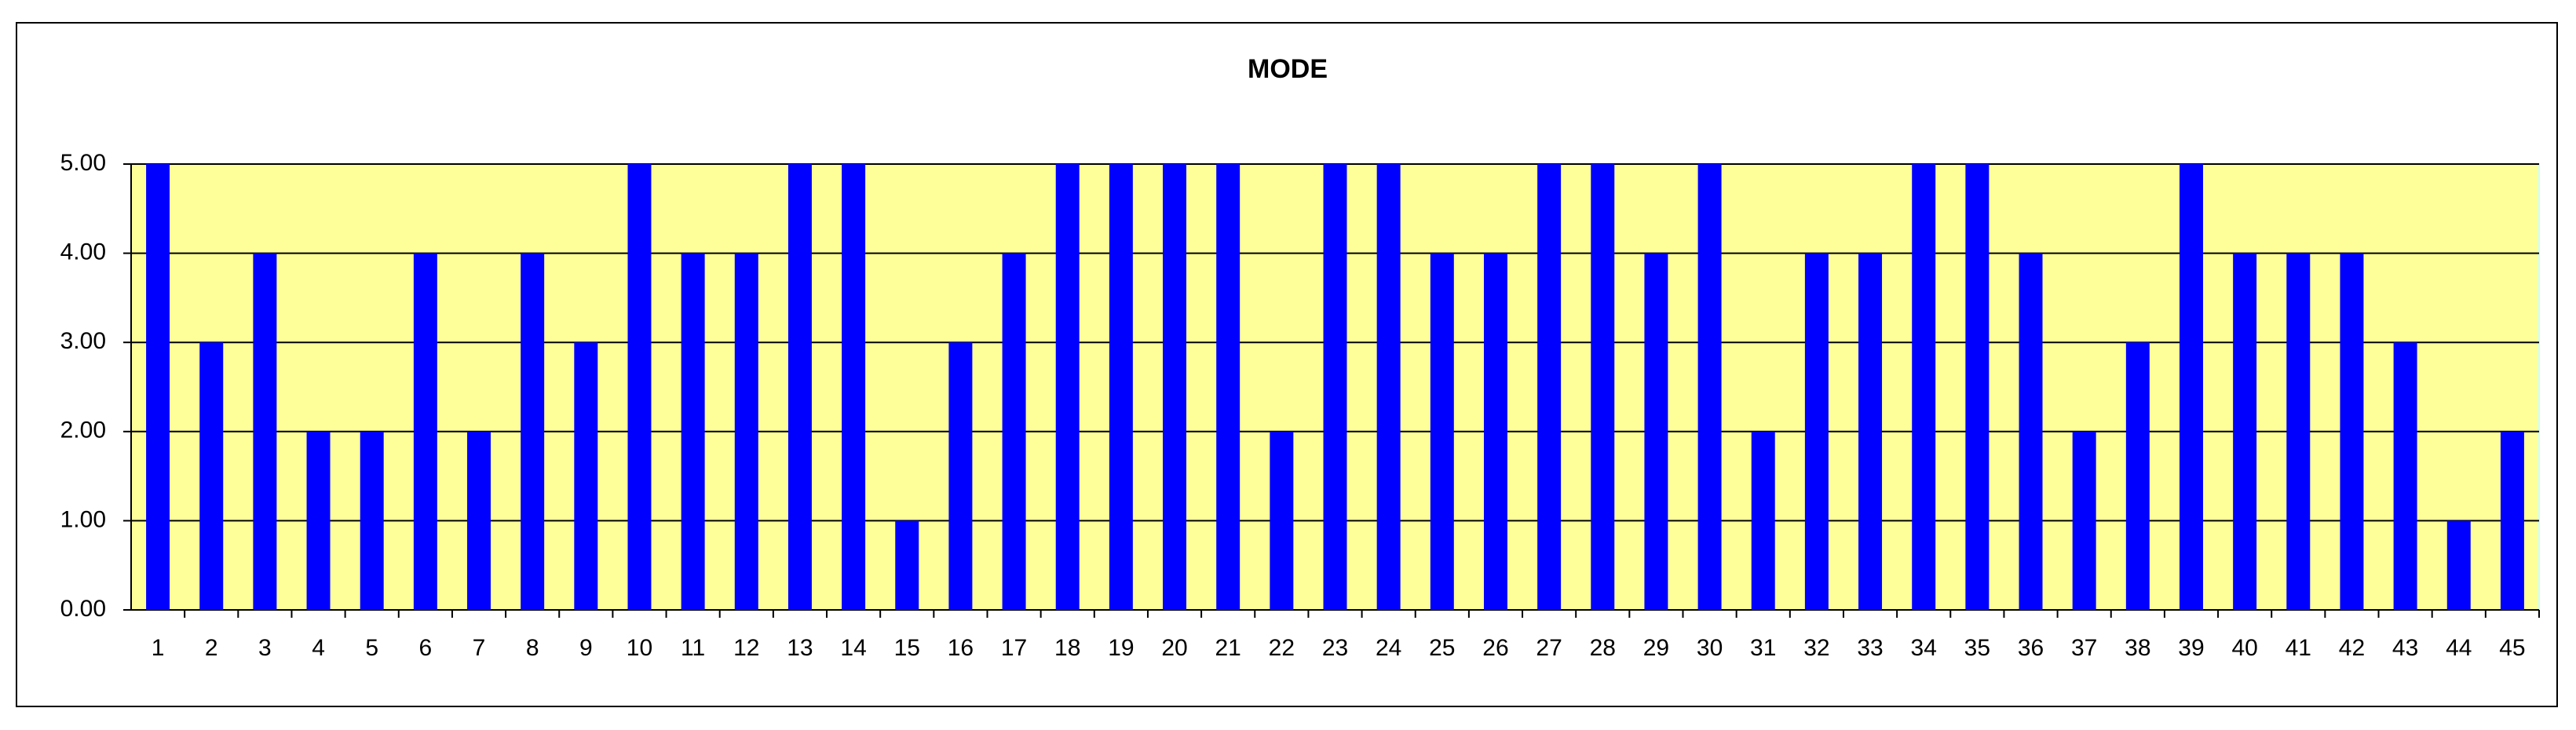 Image resolution: width=2576 pixels, height=730 pixels. What do you see at coordinates (1282, 648) in the screenshot?
I see `x-tick-label: 22` at bounding box center [1282, 648].